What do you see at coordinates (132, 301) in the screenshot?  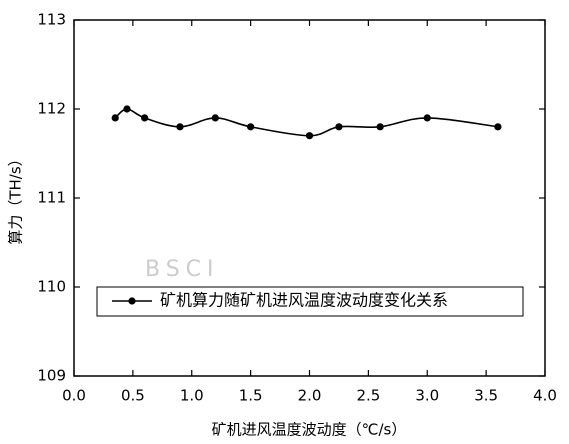 I see `legend-point` at bounding box center [132, 301].